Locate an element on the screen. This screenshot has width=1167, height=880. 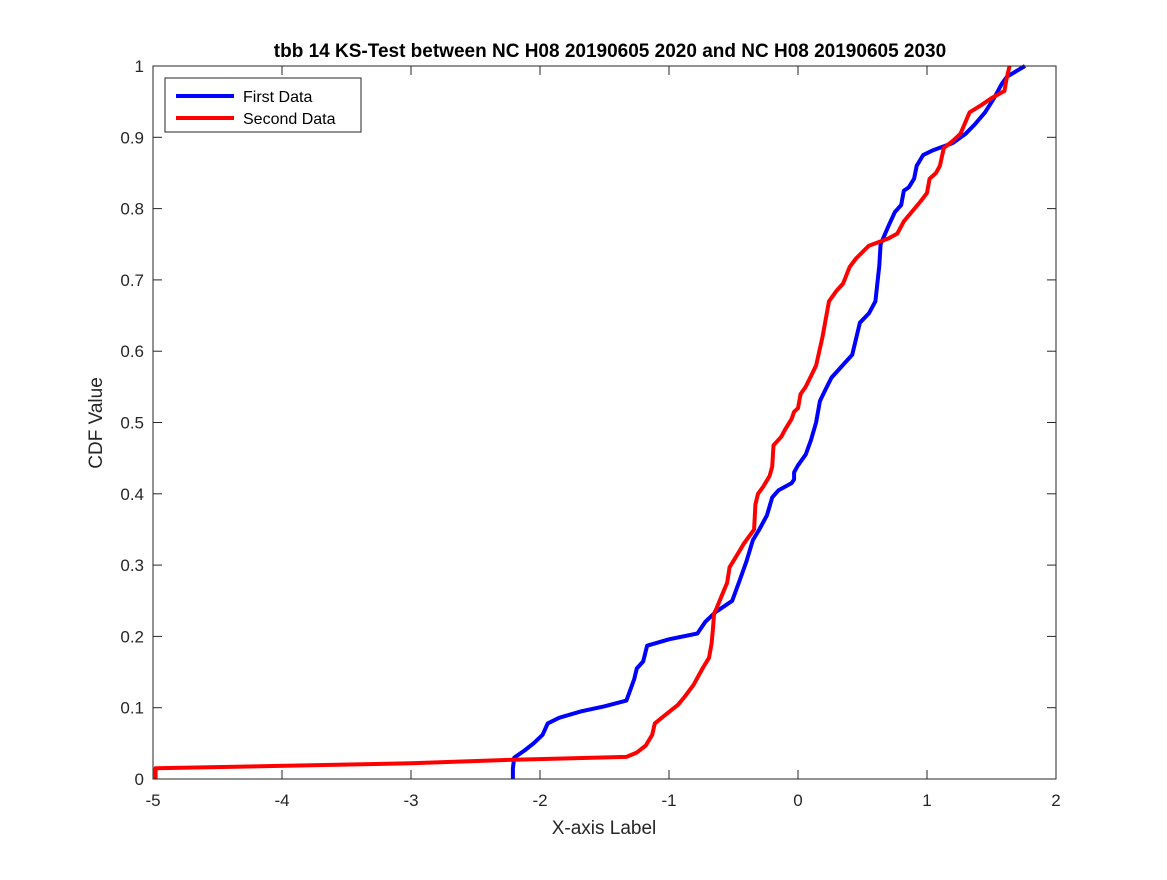
y-tick-label: 0 is located at coordinates (139, 779).